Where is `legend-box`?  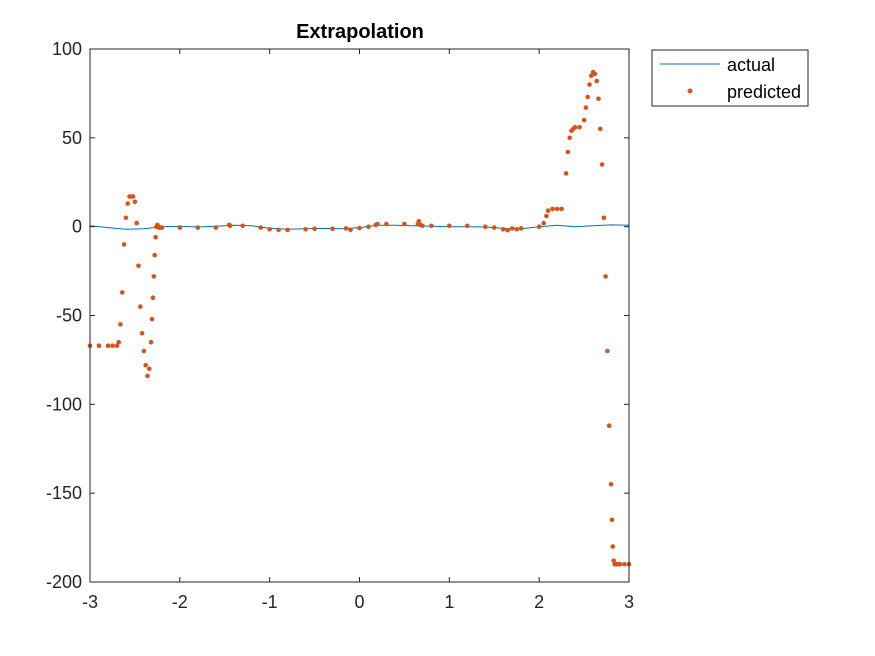 legend-box is located at coordinates (730, 78).